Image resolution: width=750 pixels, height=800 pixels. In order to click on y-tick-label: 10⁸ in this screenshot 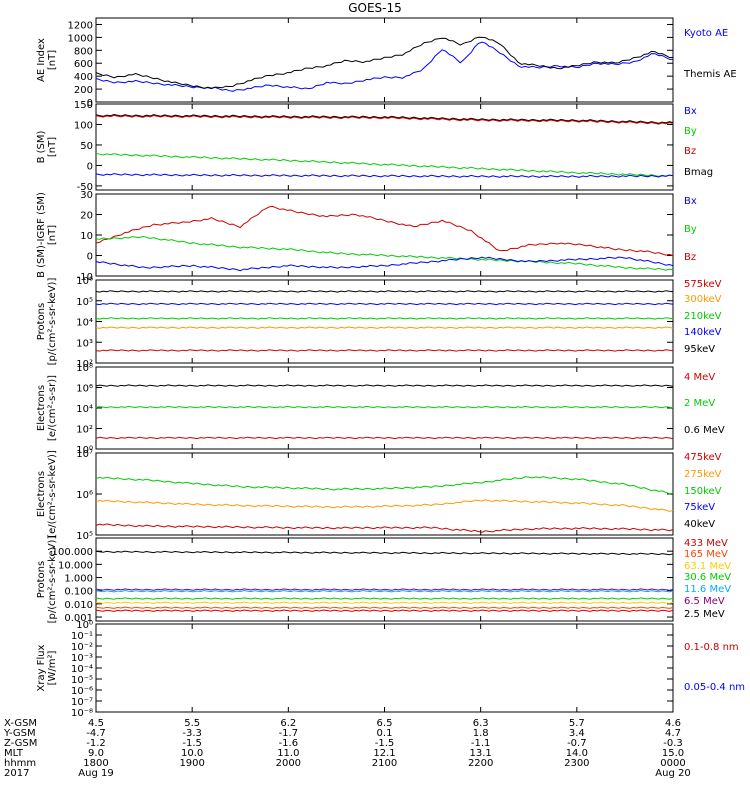, I will do `click(84, 368)`.